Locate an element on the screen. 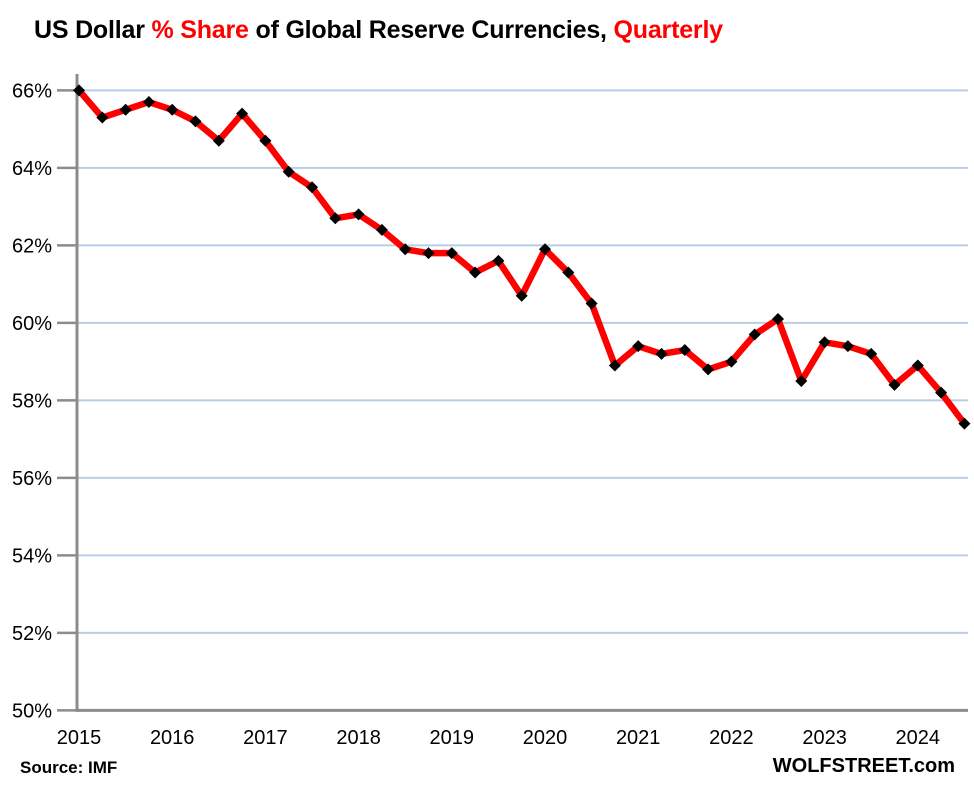 The width and height of the screenshot is (974, 801). y-tick-label: 58% is located at coordinates (32, 401).